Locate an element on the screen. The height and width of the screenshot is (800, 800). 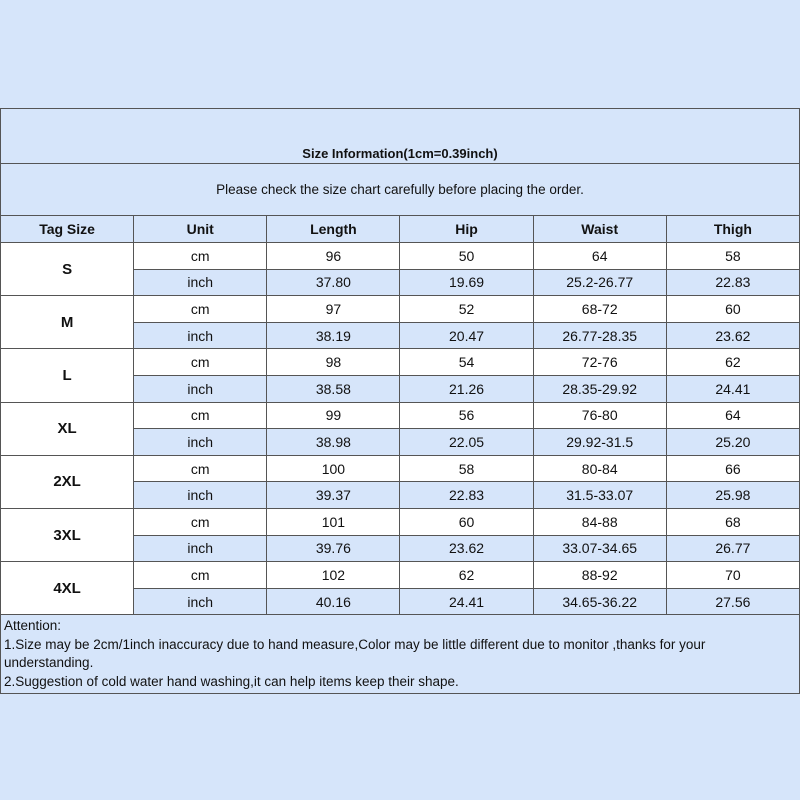
table-row: 4XL cm 102 62 88-92 70 is located at coordinates (400, 588).